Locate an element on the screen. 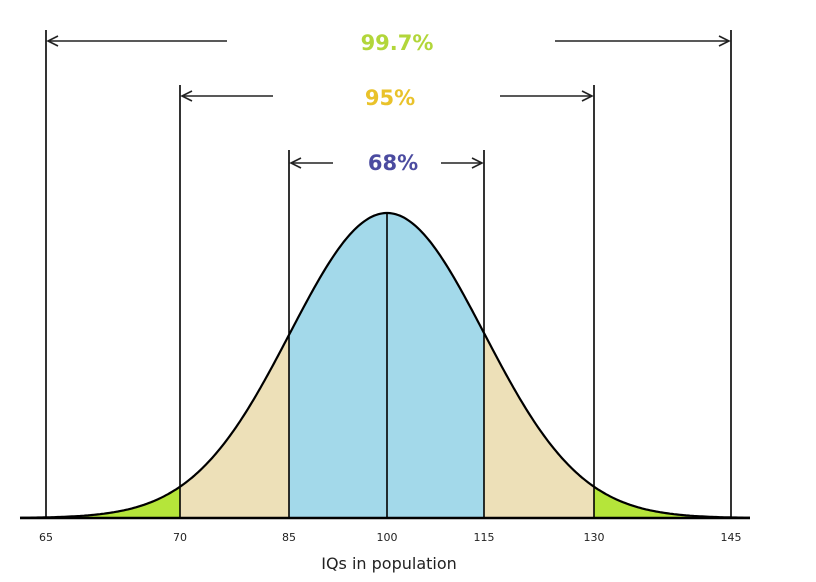 This screenshot has height=582, width=816. x-axis-title: IQs in population is located at coordinates (389, 563).